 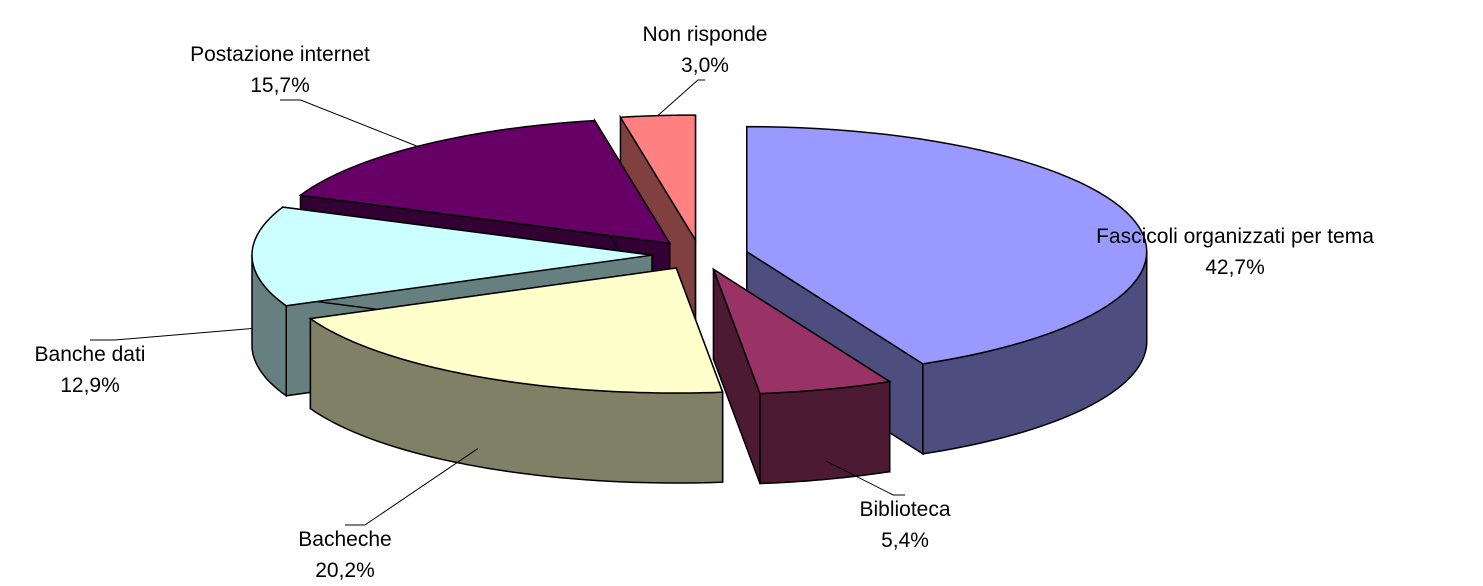 What do you see at coordinates (345, 539) in the screenshot?
I see `category-label: Bacheche` at bounding box center [345, 539].